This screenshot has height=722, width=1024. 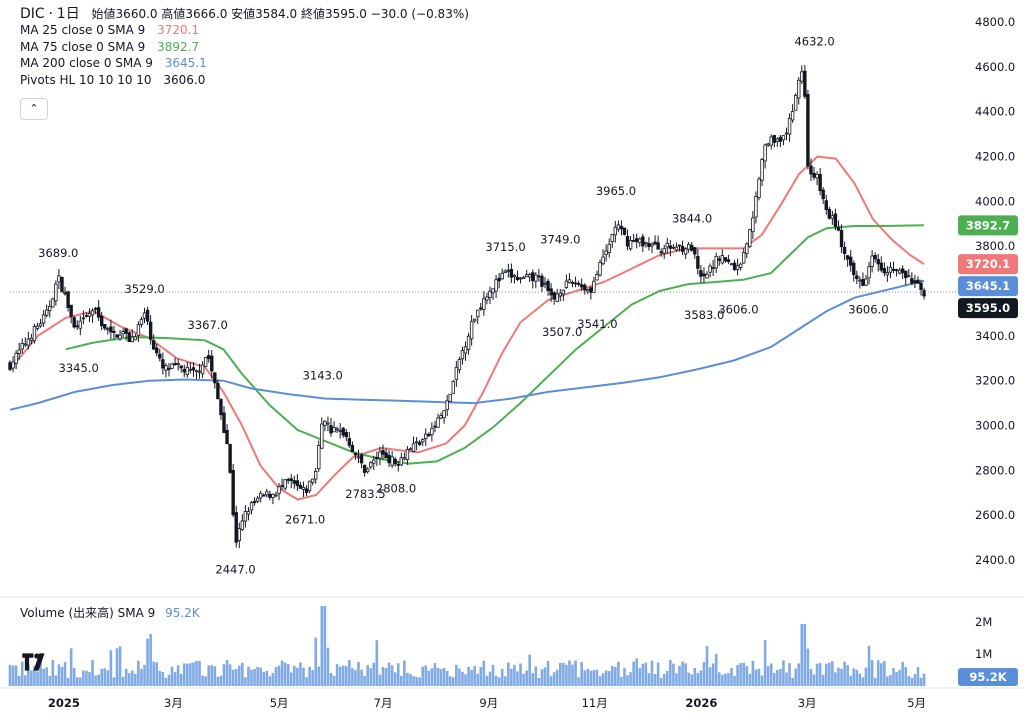 I want to click on indicator-ma75: MA 75 close 0 SMA 9 3892.7, so click(x=244, y=47).